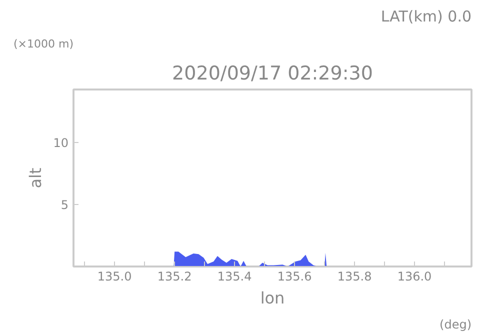 This screenshot has height=336, width=498. I want to click on x-tick-label: 135.6, so click(294, 277).